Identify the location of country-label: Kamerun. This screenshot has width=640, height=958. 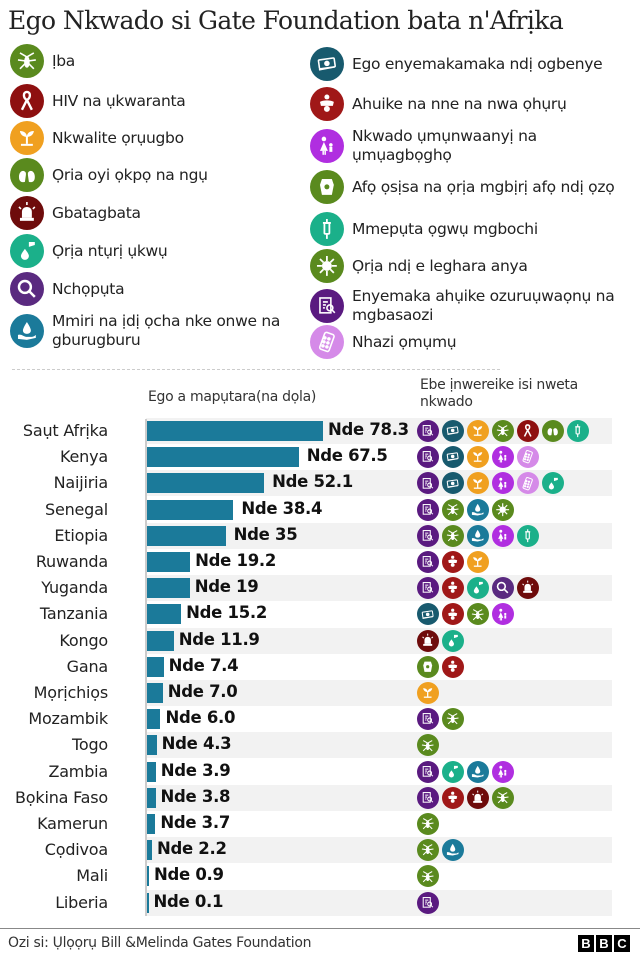
(72, 823).